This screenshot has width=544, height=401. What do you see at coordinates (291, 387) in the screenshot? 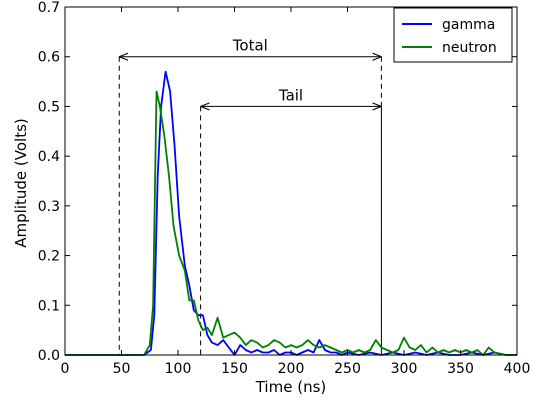
I see `x-axis-label: Time (ns)` at bounding box center [291, 387].